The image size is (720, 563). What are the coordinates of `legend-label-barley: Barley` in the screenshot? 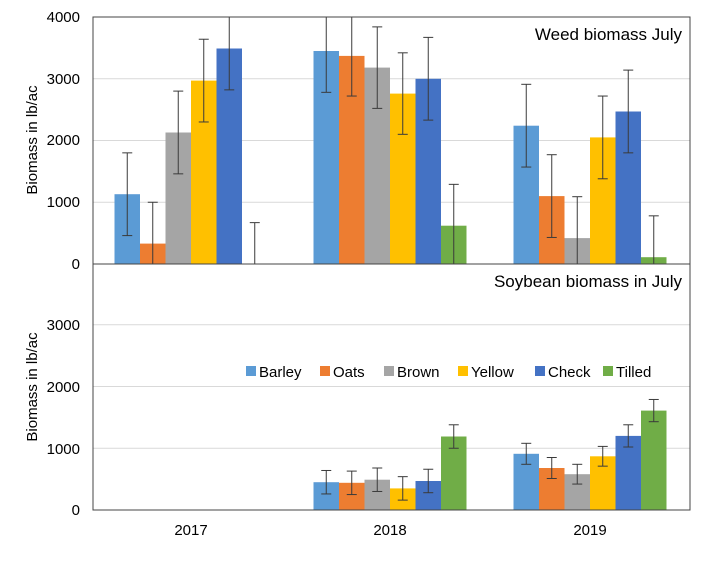 It's located at (280, 372).